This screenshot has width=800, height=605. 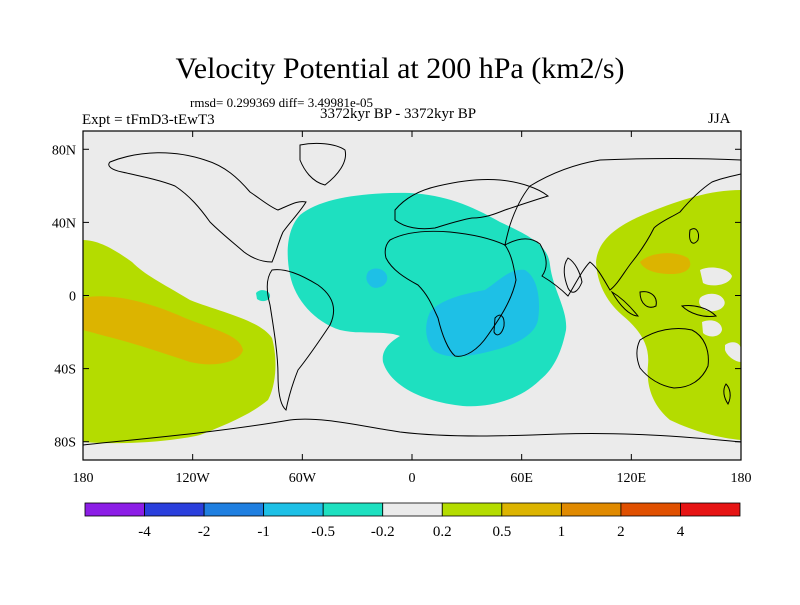 I want to click on colorbar-label: -2, so click(x=204, y=532).